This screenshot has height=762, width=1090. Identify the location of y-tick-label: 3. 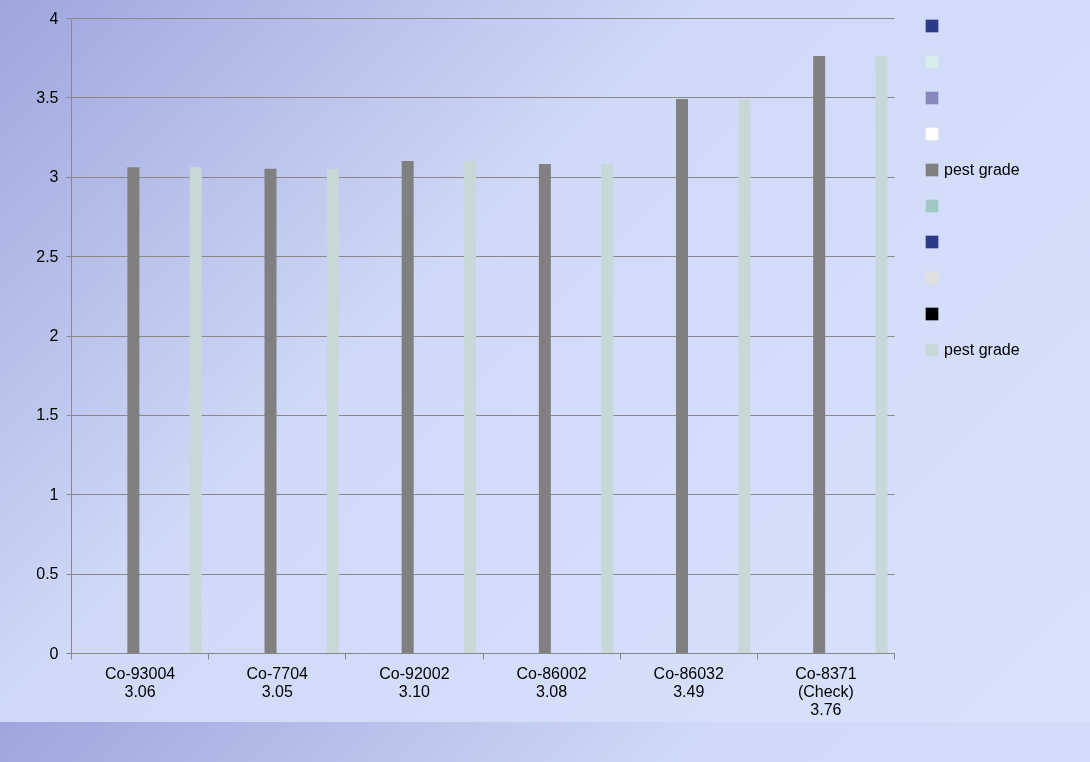
(54, 177).